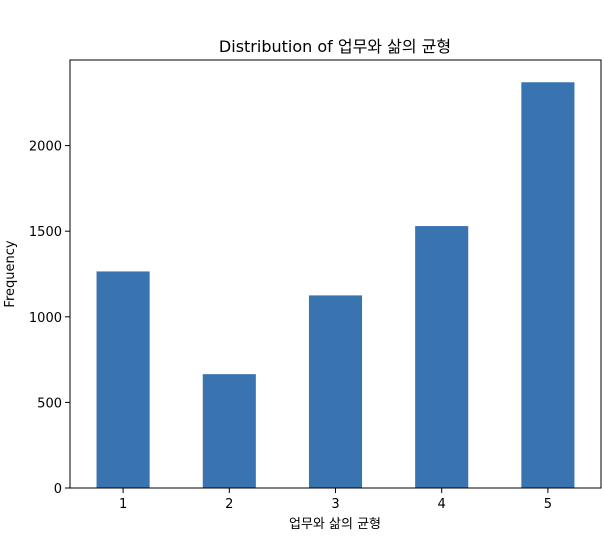  What do you see at coordinates (229, 504) in the screenshot?
I see `x-tick-label-2: 2` at bounding box center [229, 504].